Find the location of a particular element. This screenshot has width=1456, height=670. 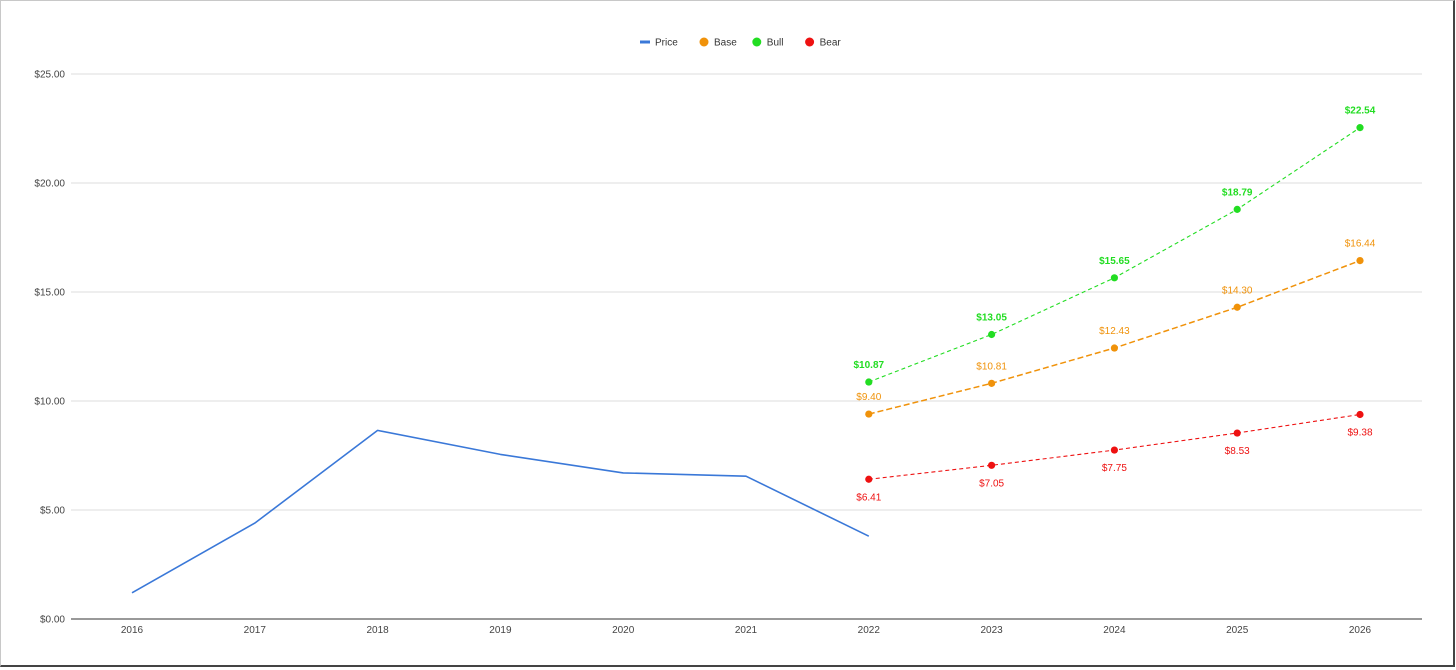

data-label-bull: $10.87 is located at coordinates (869, 365).